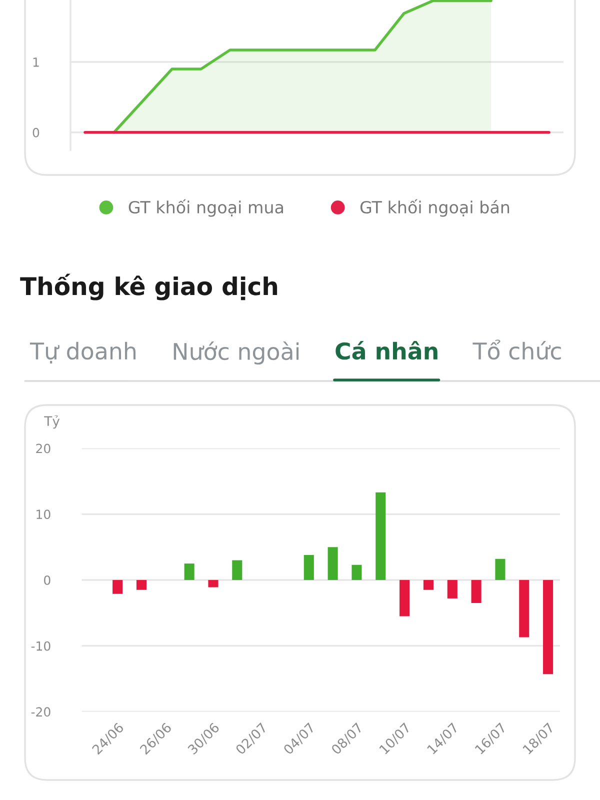 The image size is (600, 800). I want to click on y-tick-label: 1, so click(36, 62).